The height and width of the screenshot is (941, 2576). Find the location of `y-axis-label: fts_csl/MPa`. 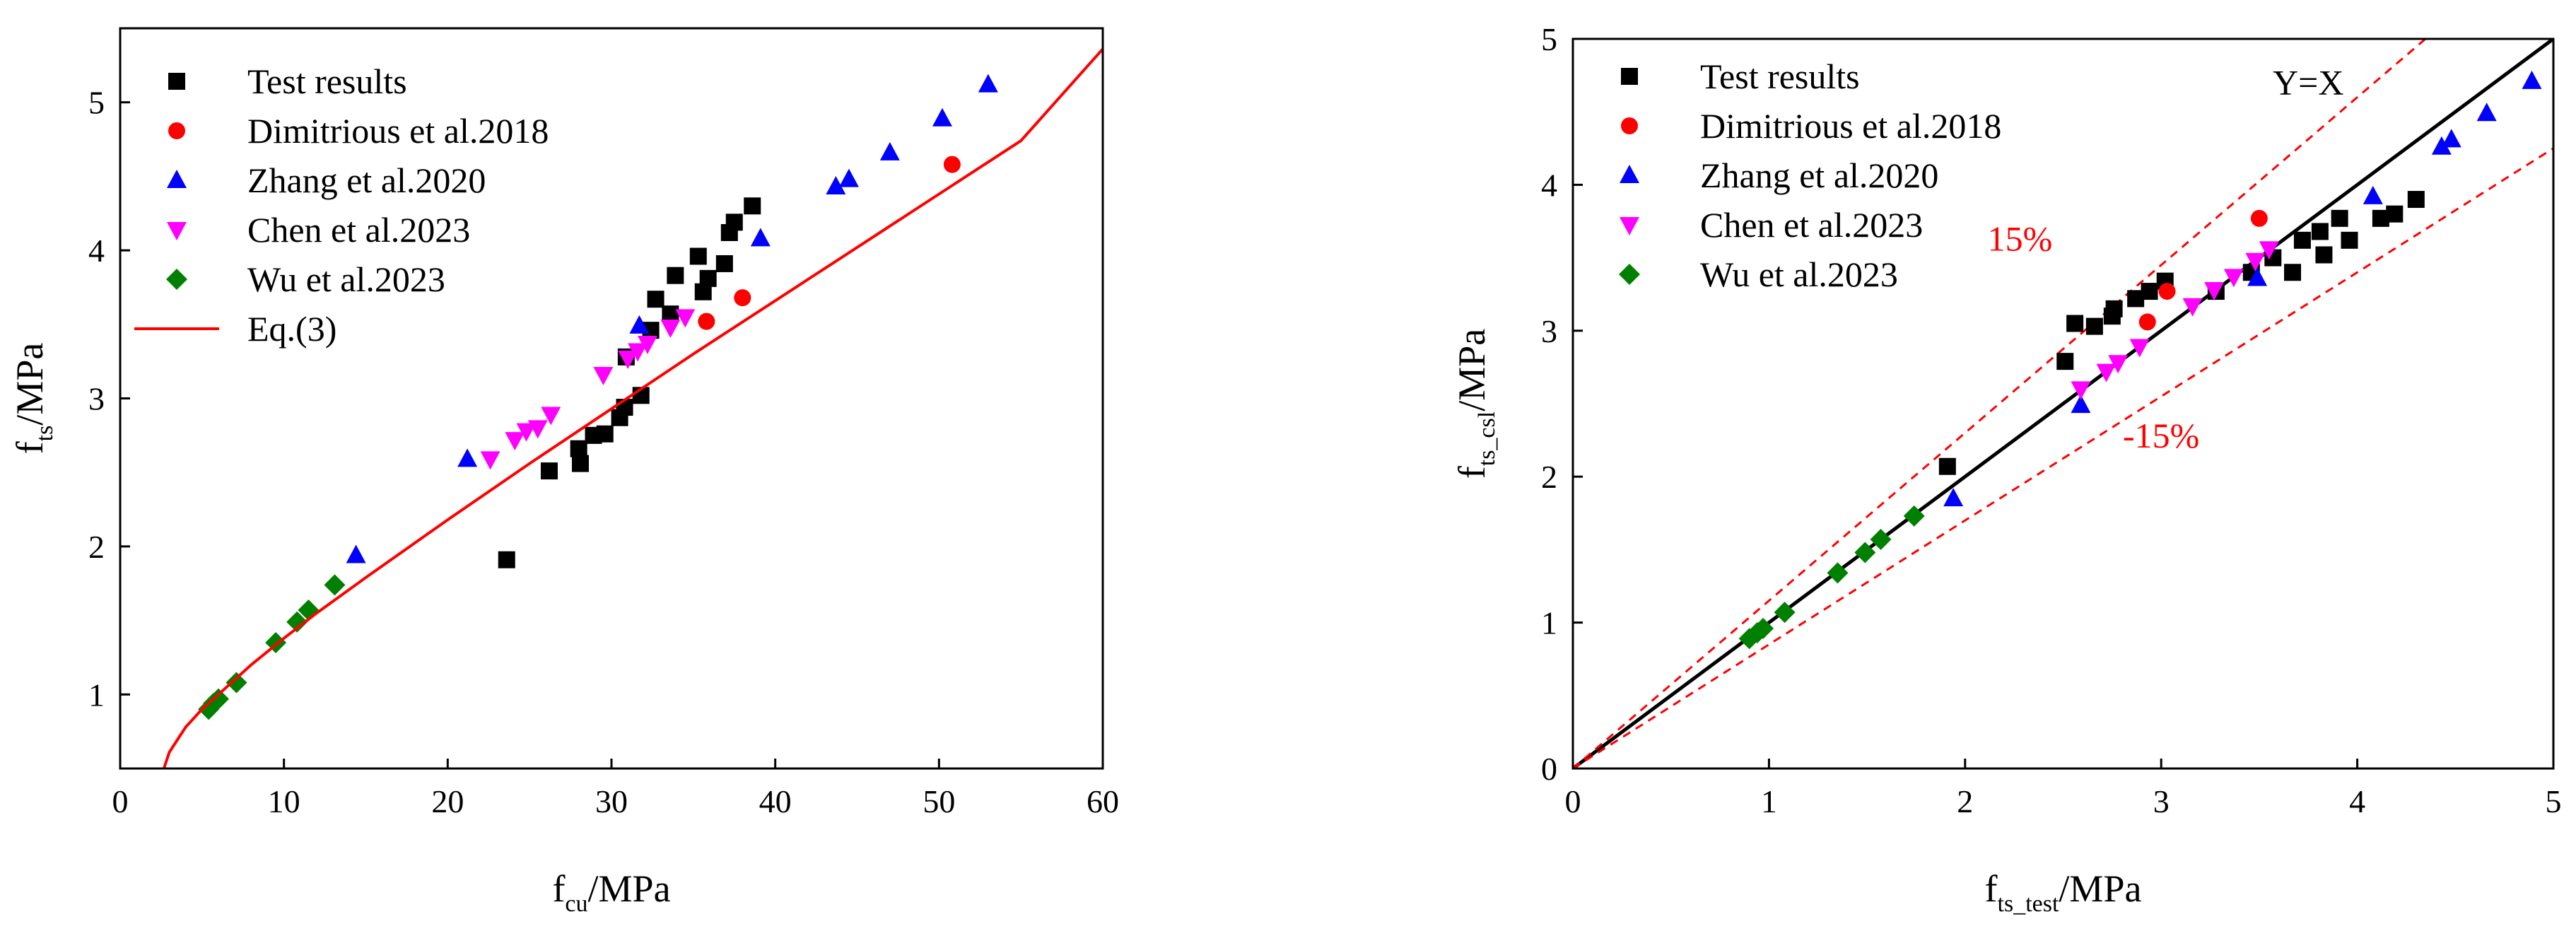

y-axis-label: fts_csl/MPa is located at coordinates (1476, 404).